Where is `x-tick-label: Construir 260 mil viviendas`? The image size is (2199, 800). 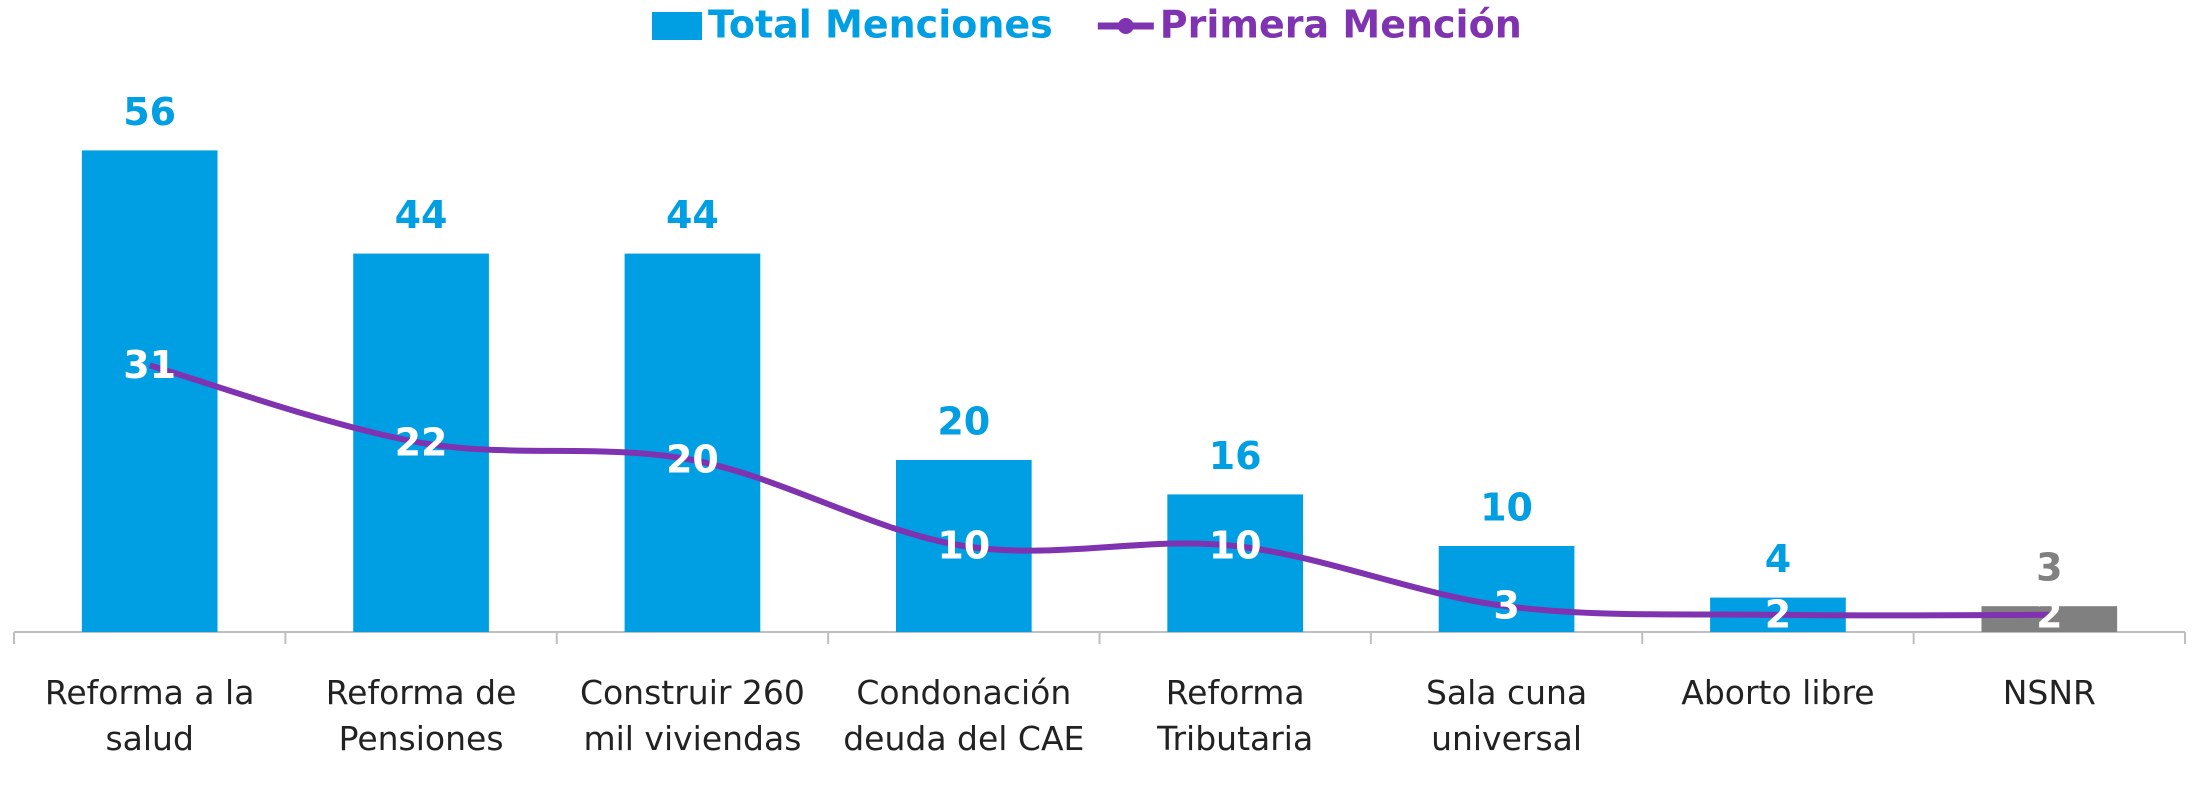 x-tick-label: Construir 260 mil viviendas is located at coordinates (692, 715).